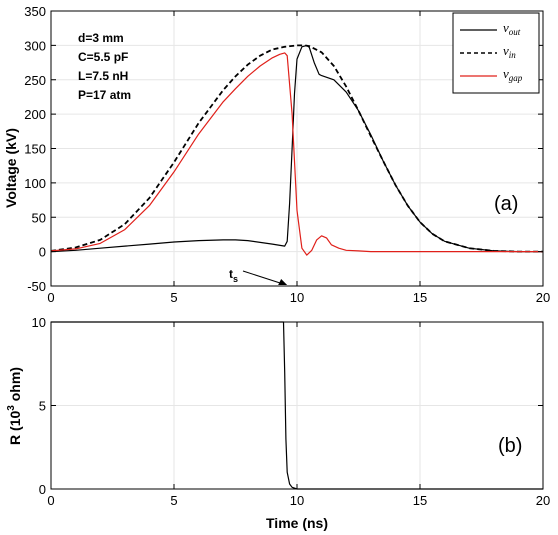  Describe the element at coordinates (39, 322) in the screenshot. I see `tick-label-y: 10` at that location.